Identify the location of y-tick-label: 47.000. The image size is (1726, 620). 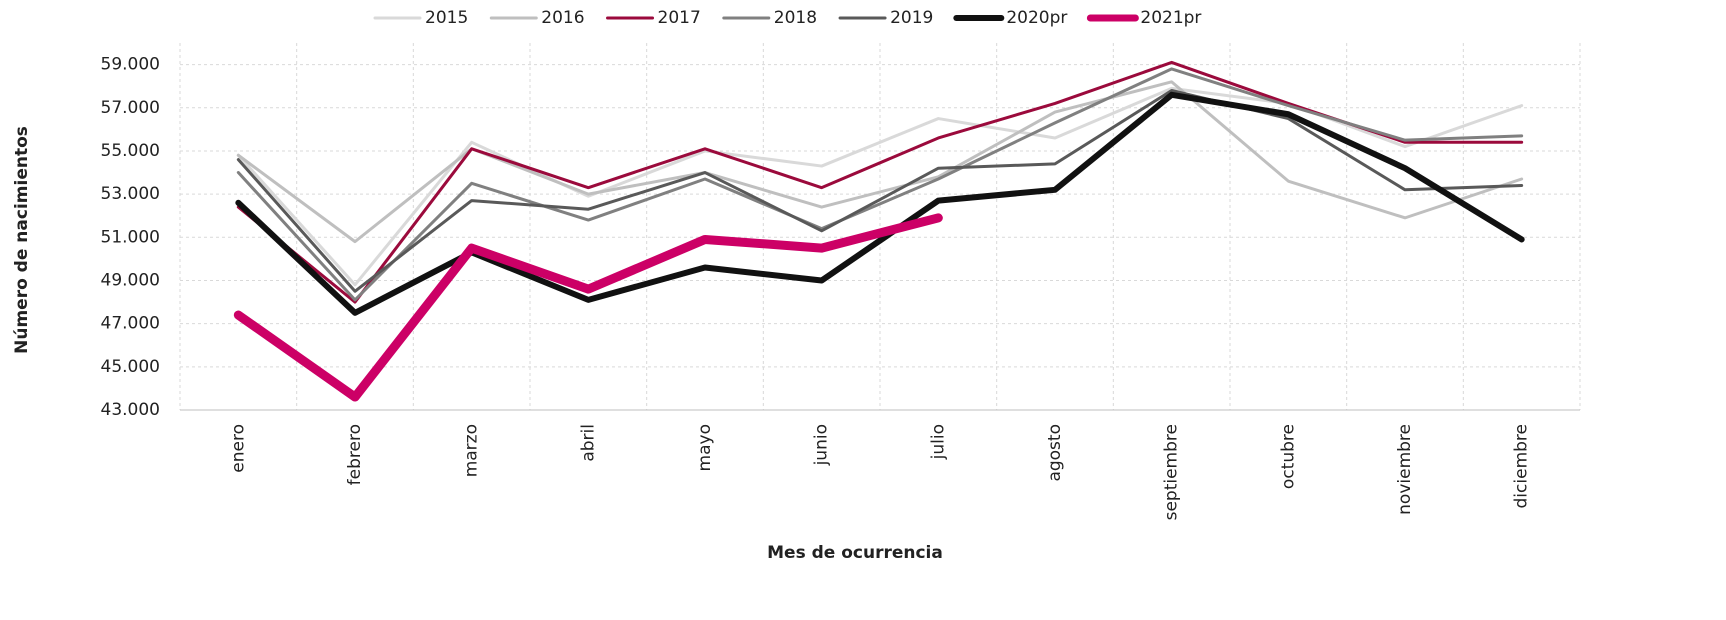
(130, 324).